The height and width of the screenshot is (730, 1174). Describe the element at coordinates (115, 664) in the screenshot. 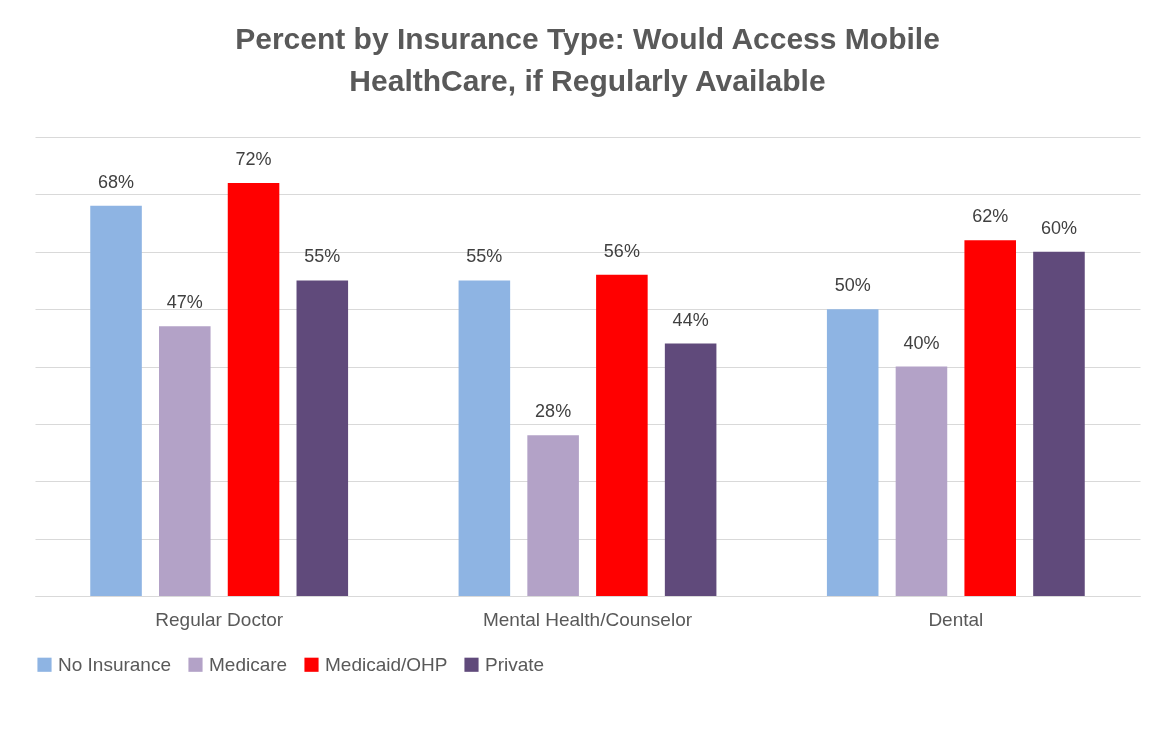

I see `legend-label: No Insurance` at that location.